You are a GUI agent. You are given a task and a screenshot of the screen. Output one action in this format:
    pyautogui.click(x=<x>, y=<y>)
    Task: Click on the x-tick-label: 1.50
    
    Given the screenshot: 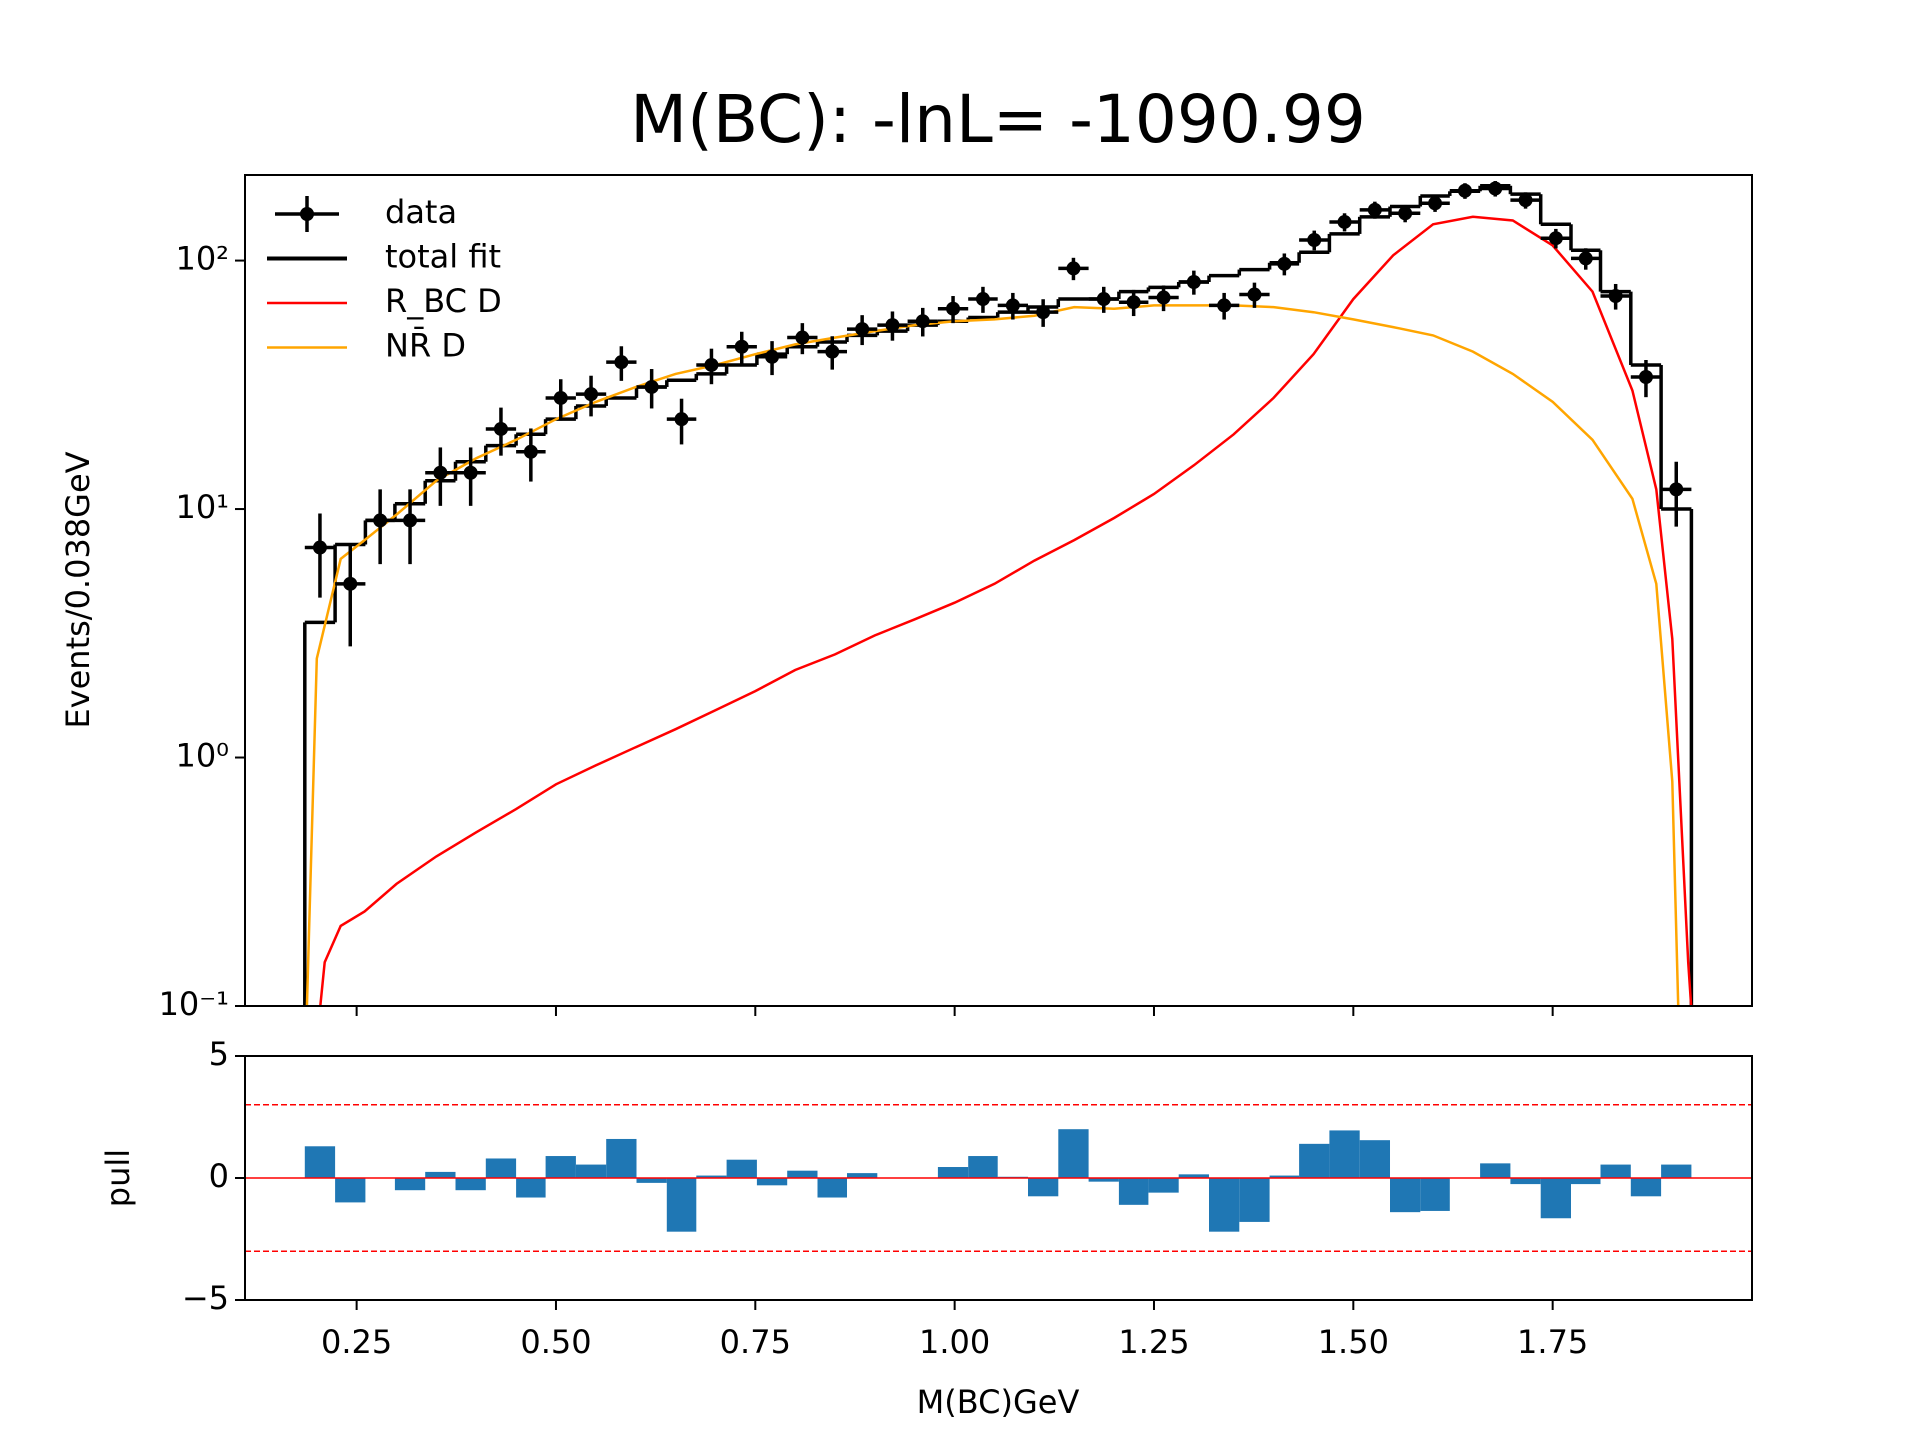 What is the action you would take?
    pyautogui.click(x=1353, y=1342)
    